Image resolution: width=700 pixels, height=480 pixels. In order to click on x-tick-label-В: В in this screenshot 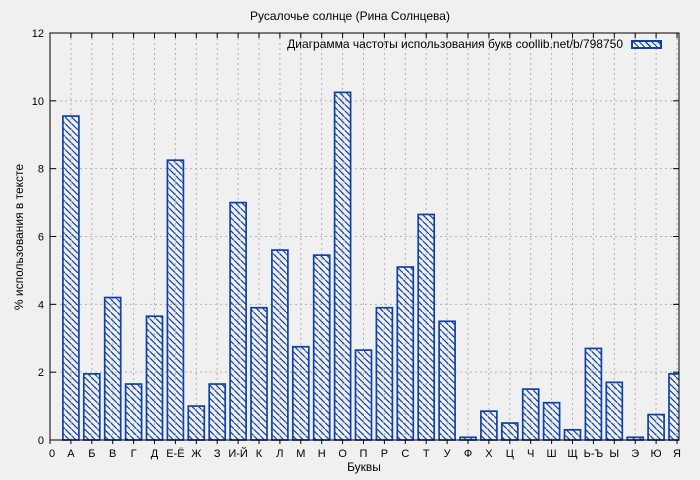, I will do `click(112, 454)`.